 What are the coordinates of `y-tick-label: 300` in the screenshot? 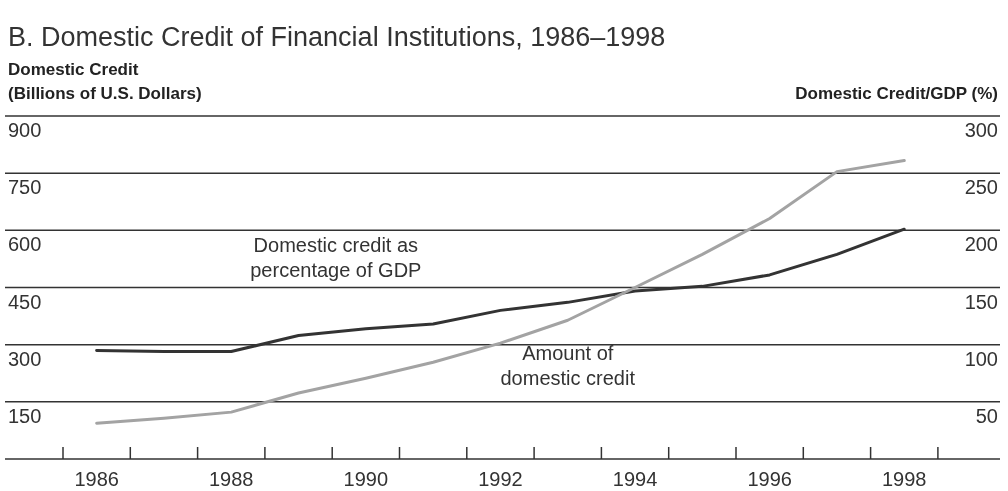 It's located at (25, 358).